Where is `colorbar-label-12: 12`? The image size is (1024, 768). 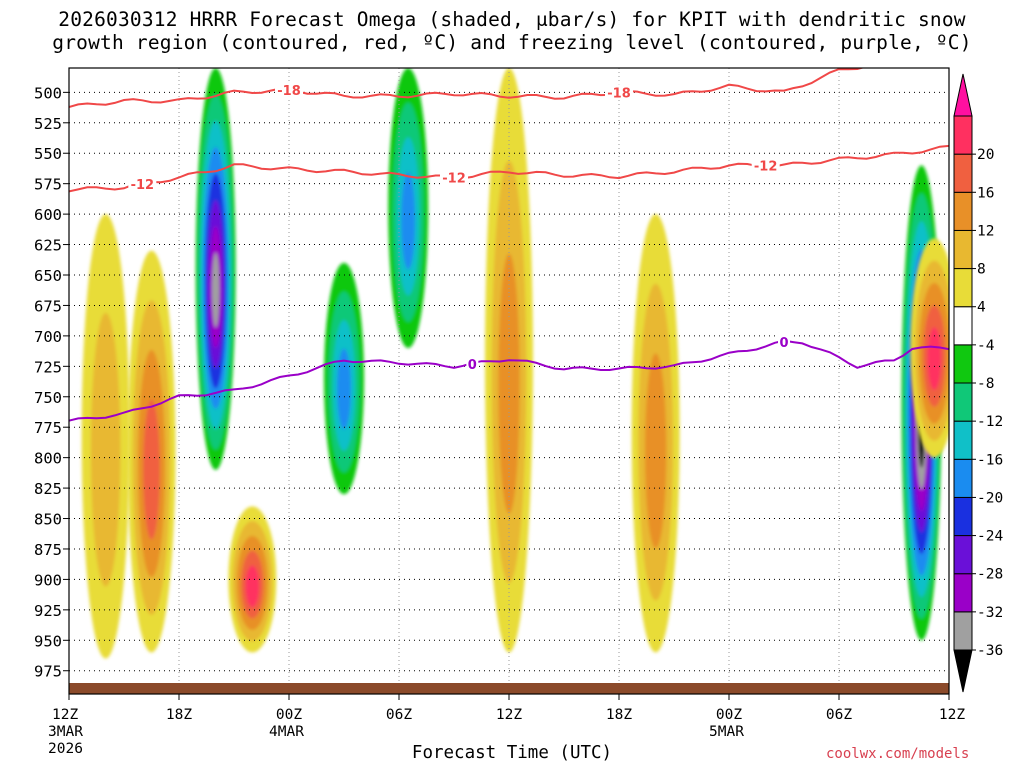 colorbar-label-12: 12 is located at coordinates (985, 231).